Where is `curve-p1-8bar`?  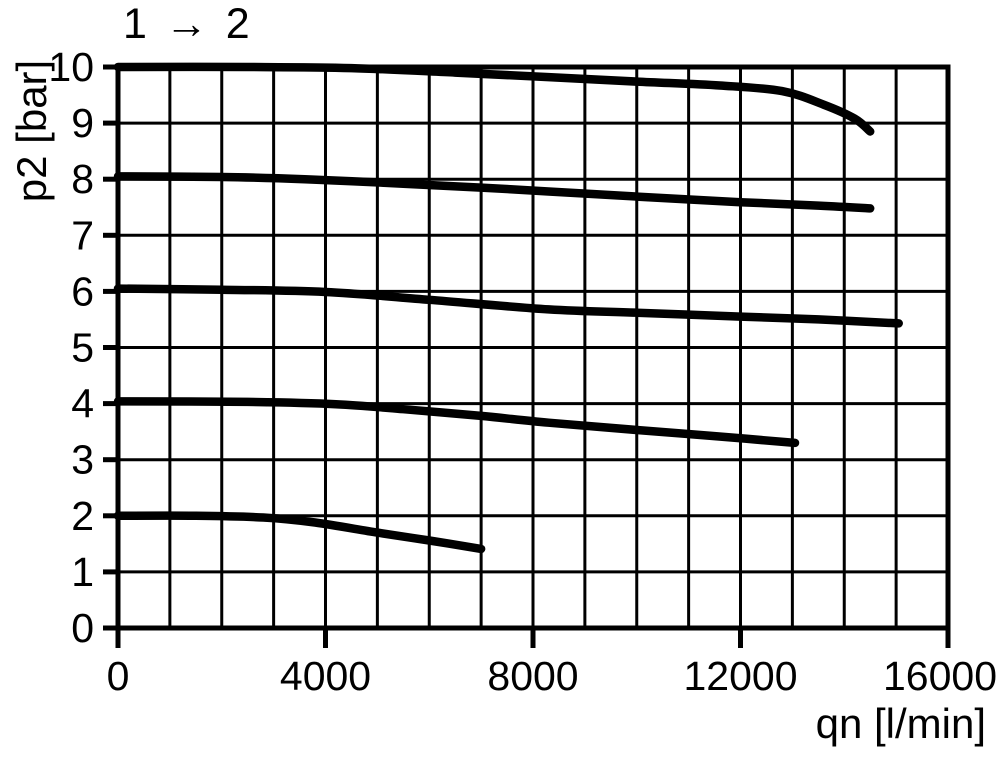 curve-p1-8bar is located at coordinates (494, 192).